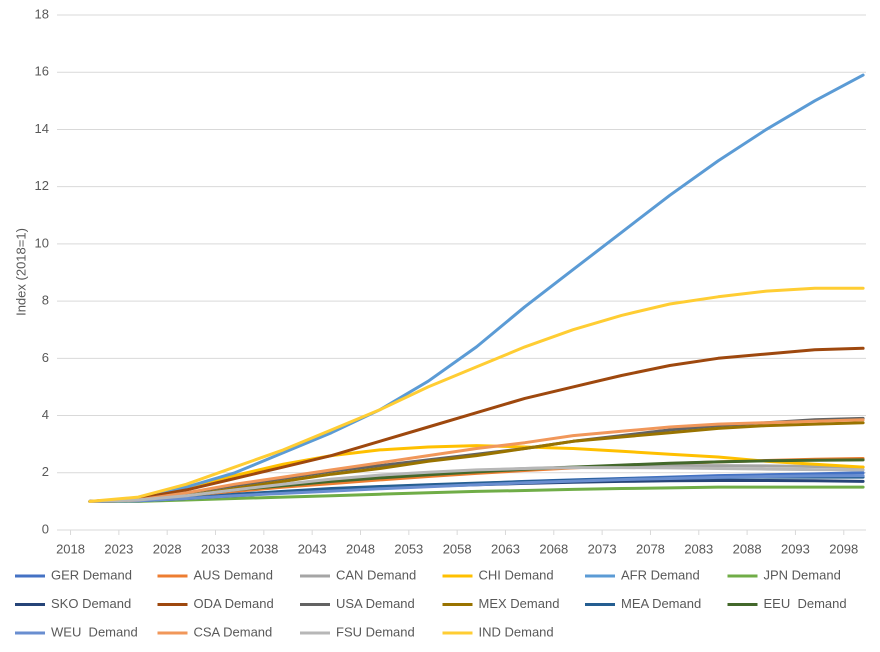 Image resolution: width=880 pixels, height=652 pixels. What do you see at coordinates (45, 414) in the screenshot?
I see `y-tick-label: 4` at bounding box center [45, 414].